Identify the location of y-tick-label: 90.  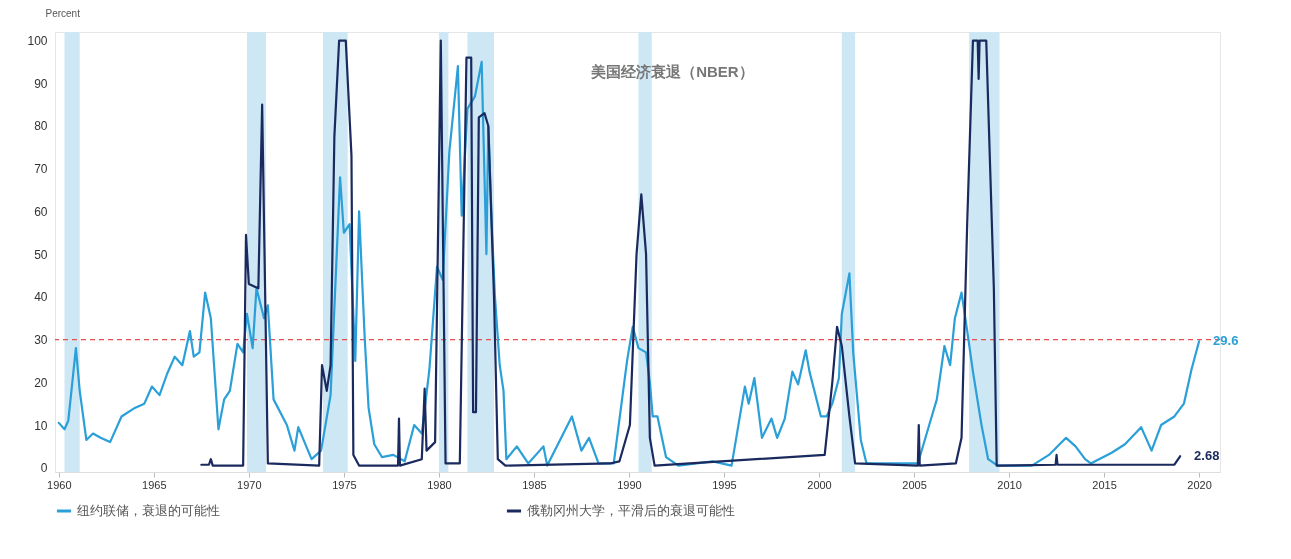
(41, 83).